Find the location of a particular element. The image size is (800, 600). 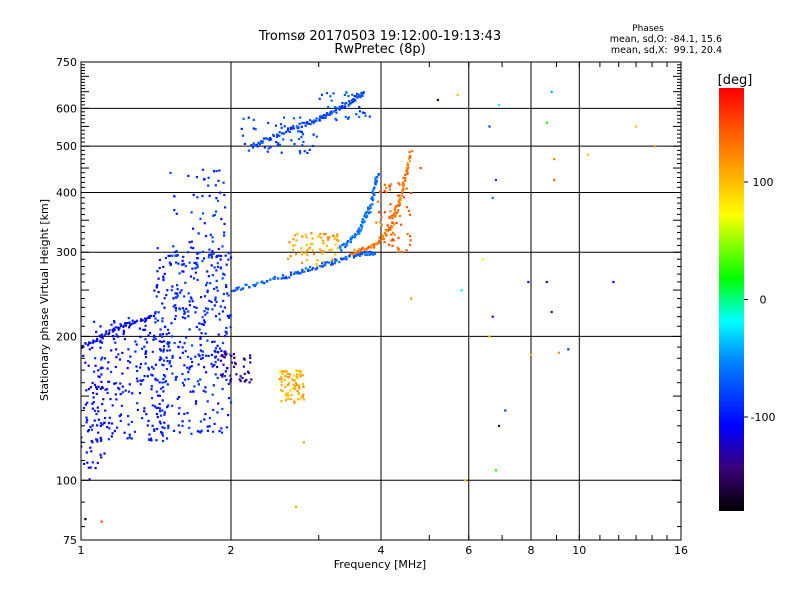

y-tick-label: 200 is located at coordinates (66, 336).